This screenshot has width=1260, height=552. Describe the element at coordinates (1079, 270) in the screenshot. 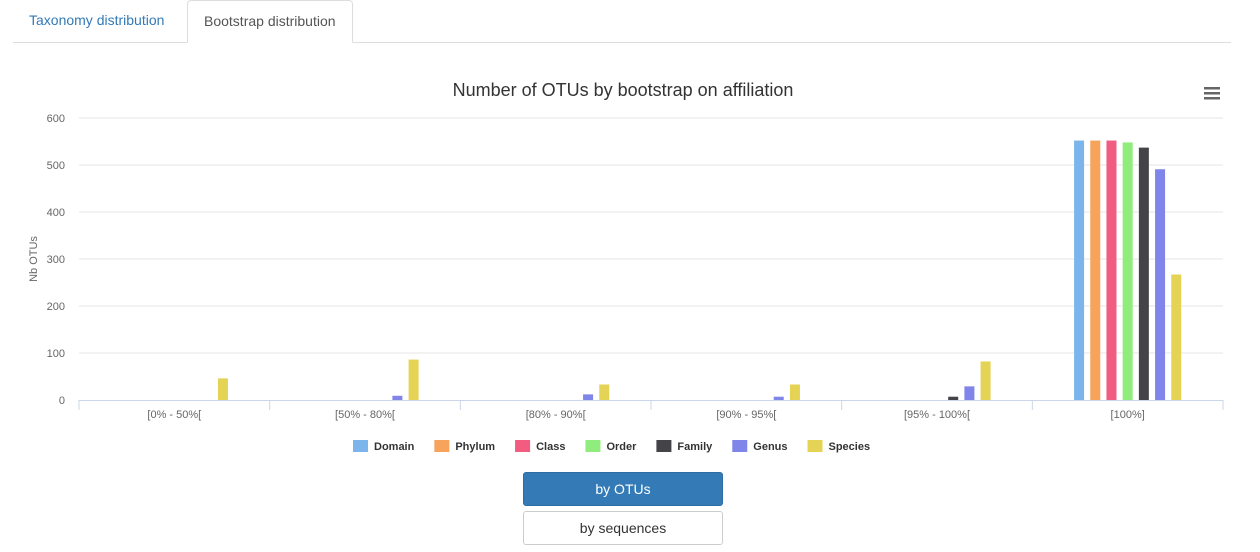

I see `bar-domain` at that location.